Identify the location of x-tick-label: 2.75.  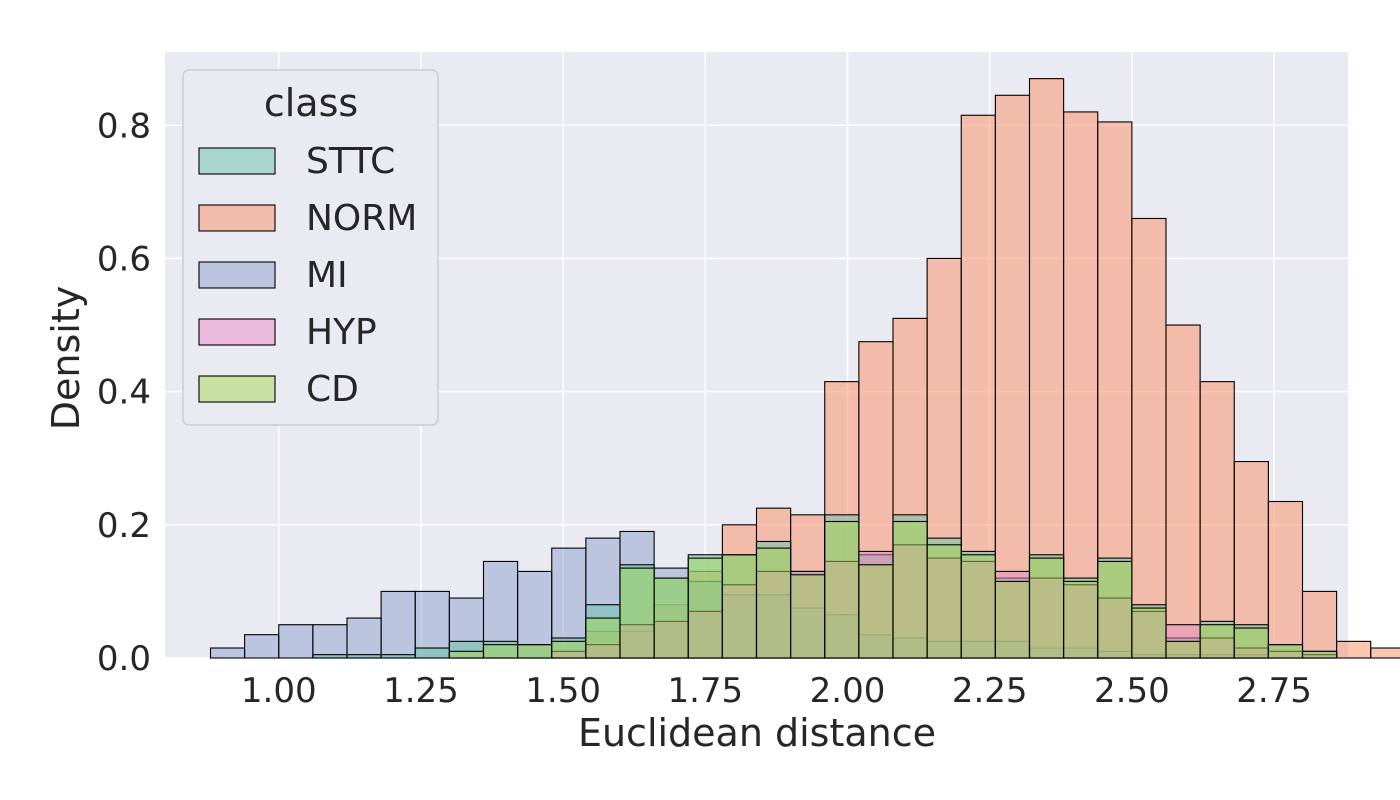
(1274, 691).